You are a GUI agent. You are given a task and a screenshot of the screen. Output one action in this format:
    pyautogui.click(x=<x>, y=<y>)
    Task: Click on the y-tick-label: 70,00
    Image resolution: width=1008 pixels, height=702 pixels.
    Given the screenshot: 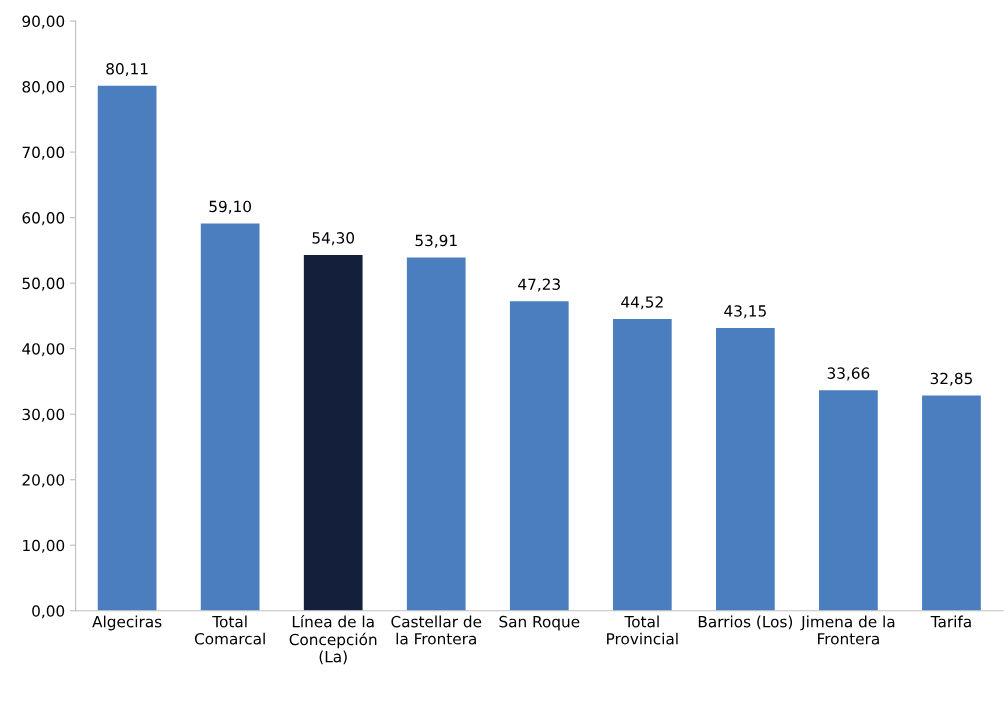 What is the action you would take?
    pyautogui.click(x=43, y=153)
    